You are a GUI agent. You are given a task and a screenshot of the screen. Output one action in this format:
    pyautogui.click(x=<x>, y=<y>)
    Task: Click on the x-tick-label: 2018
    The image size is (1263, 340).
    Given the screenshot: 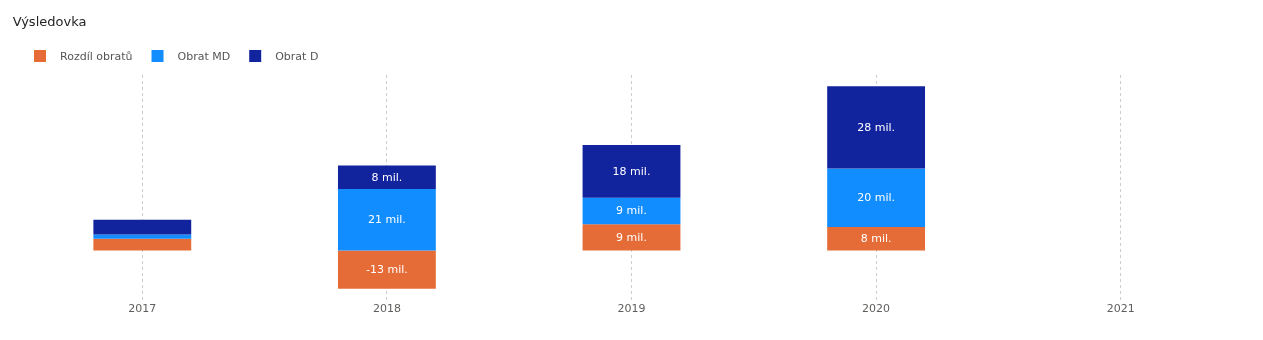 What is the action you would take?
    pyautogui.click(x=386, y=308)
    